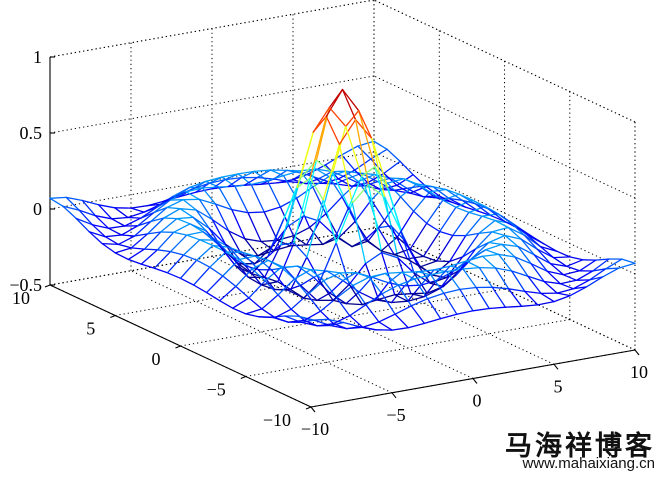  What do you see at coordinates (25, 285) in the screenshot?
I see `z-tick-label: −0.5` at bounding box center [25, 285].